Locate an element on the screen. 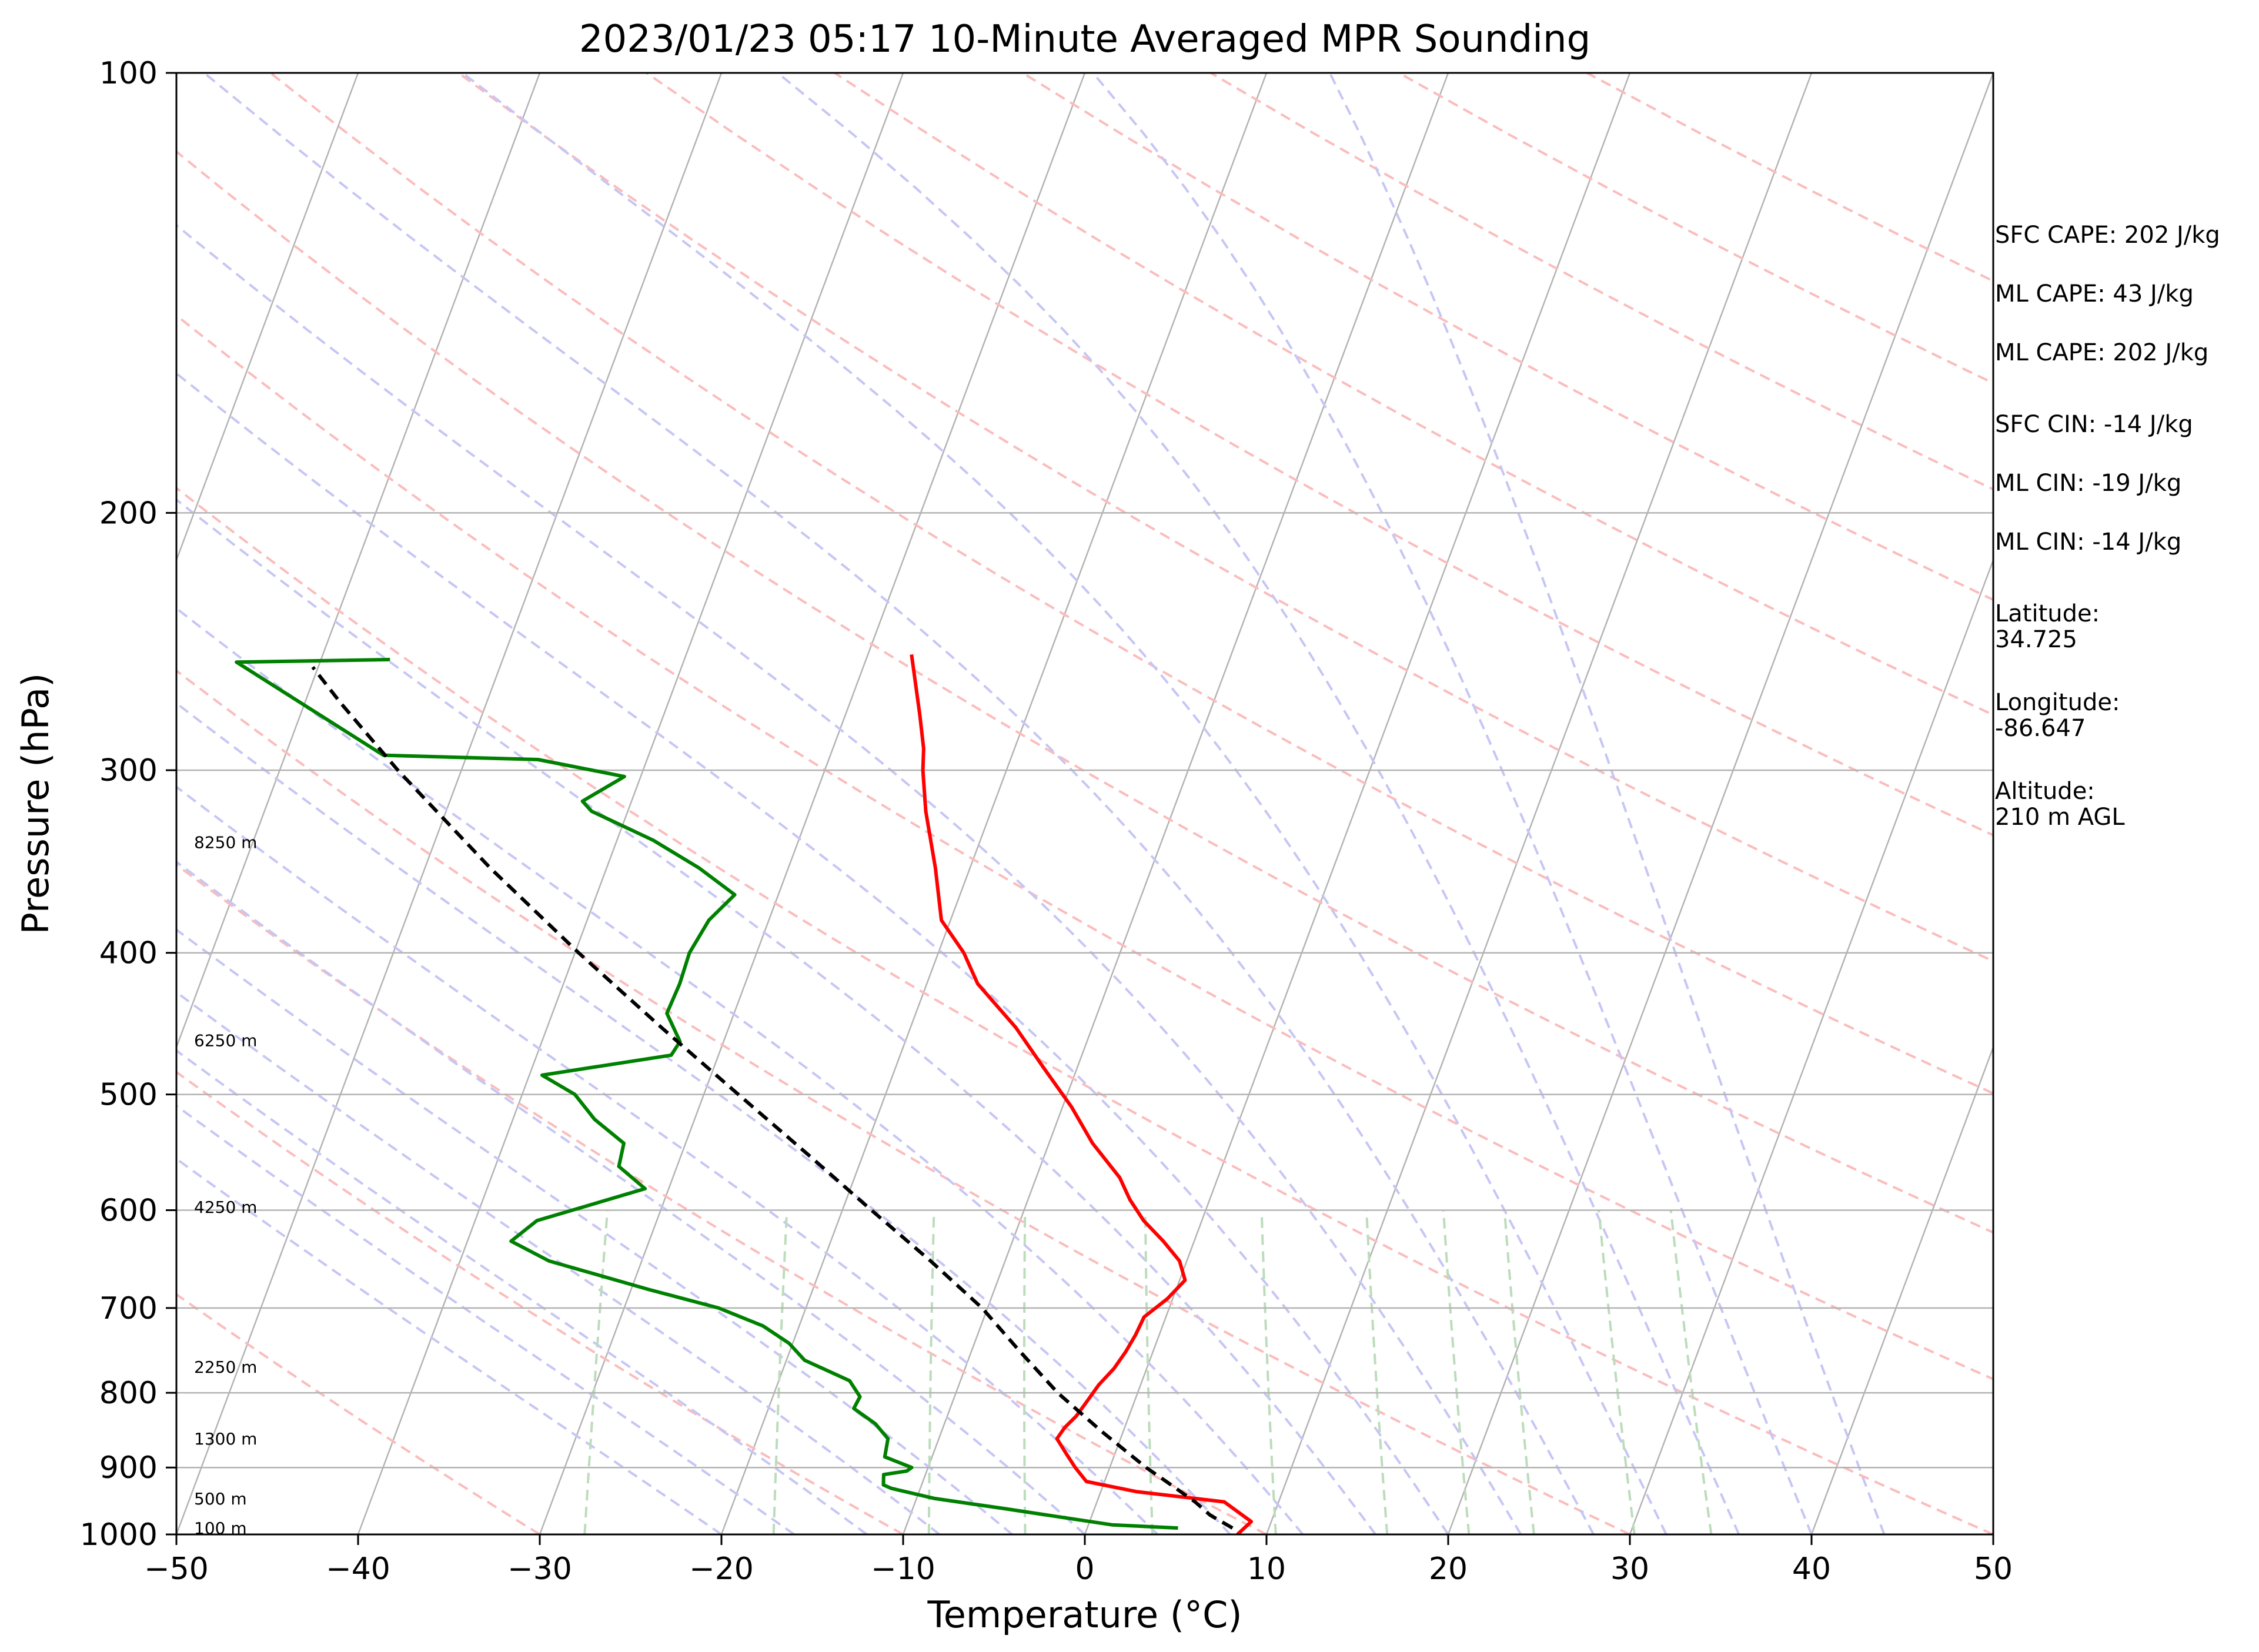  side-info-line: ML CIN: -14 J/kg is located at coordinates (2088, 543).